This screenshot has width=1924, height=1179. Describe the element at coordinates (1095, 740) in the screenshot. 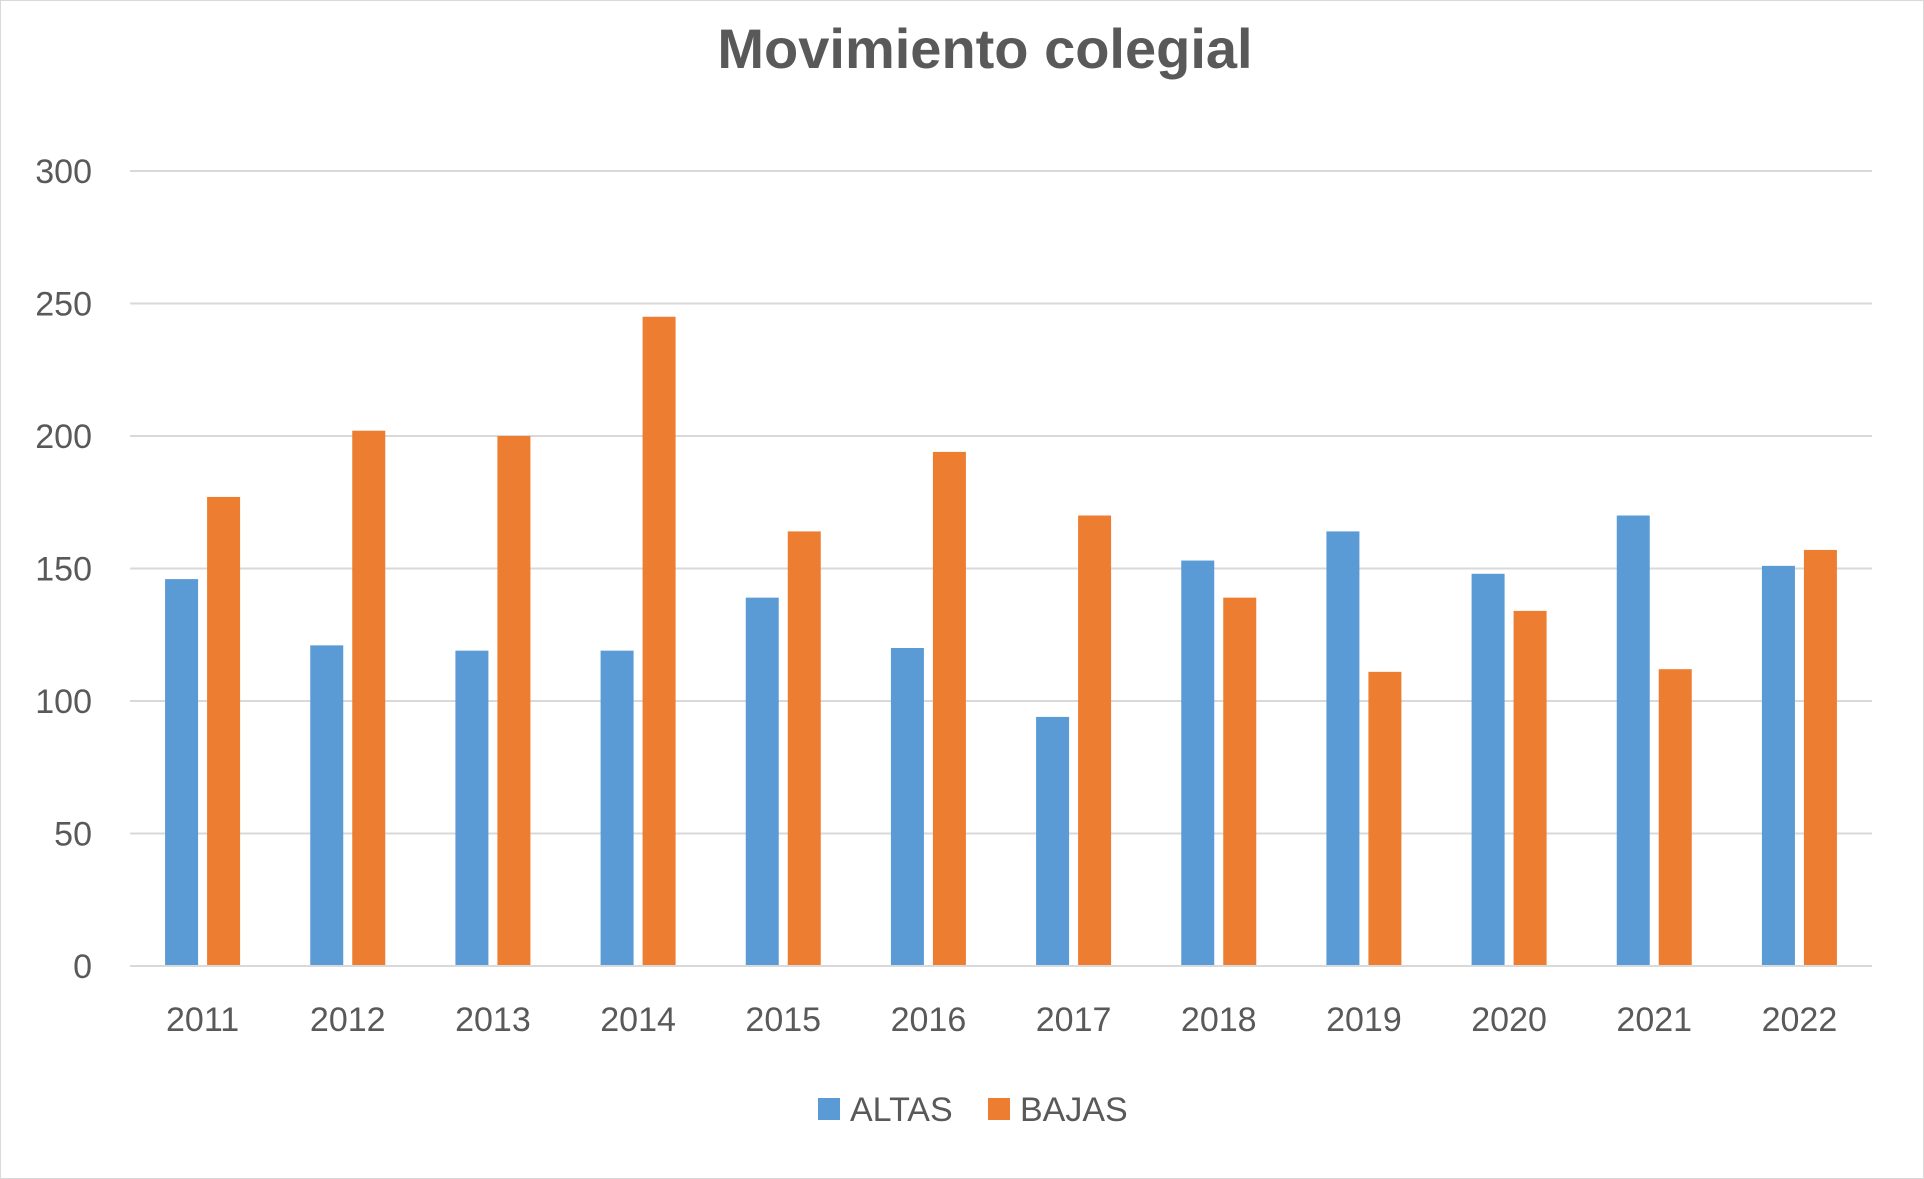

I see `bar-bajas-2017` at that location.